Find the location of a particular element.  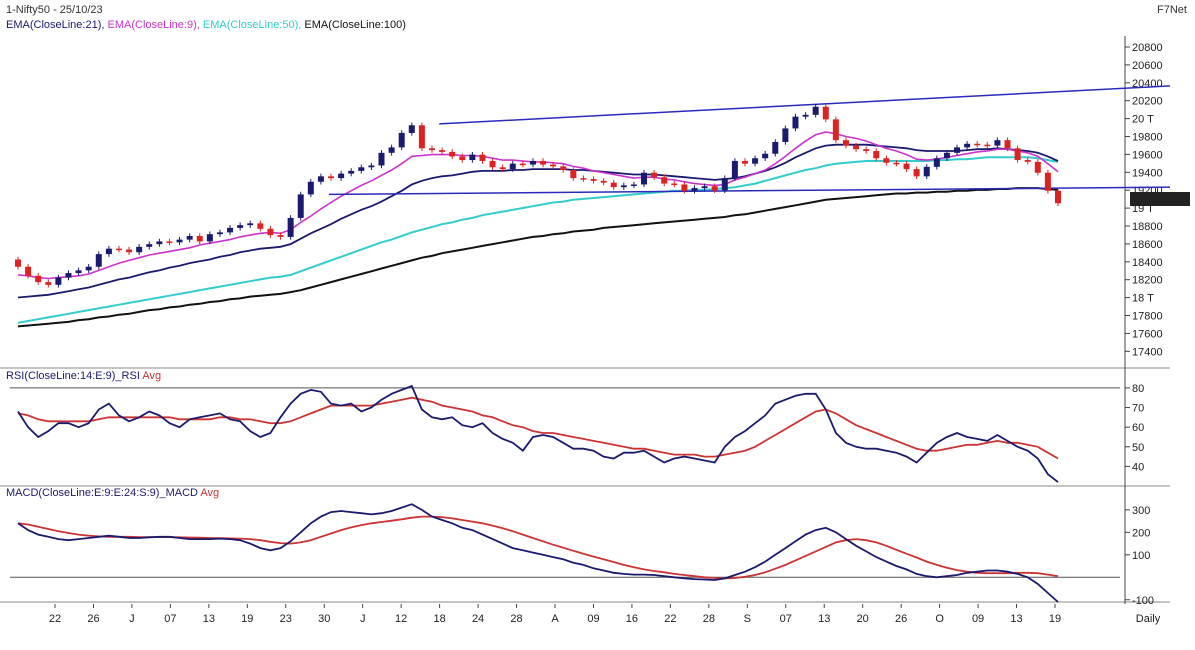

macd-avg-line is located at coordinates (538, 547).